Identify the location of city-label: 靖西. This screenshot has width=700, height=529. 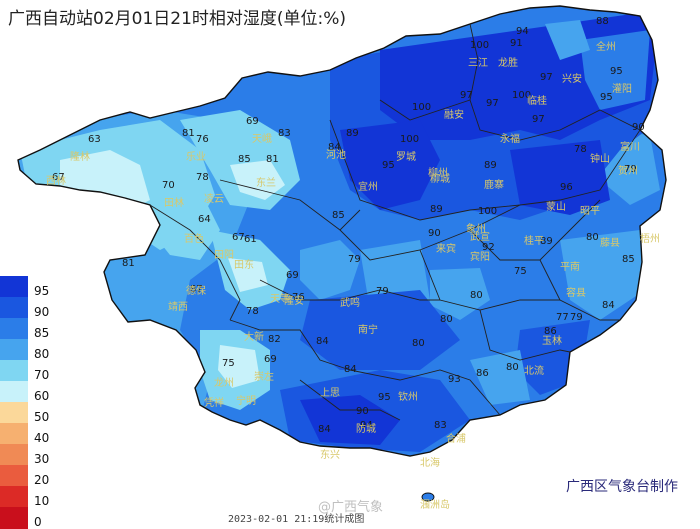
(178, 306).